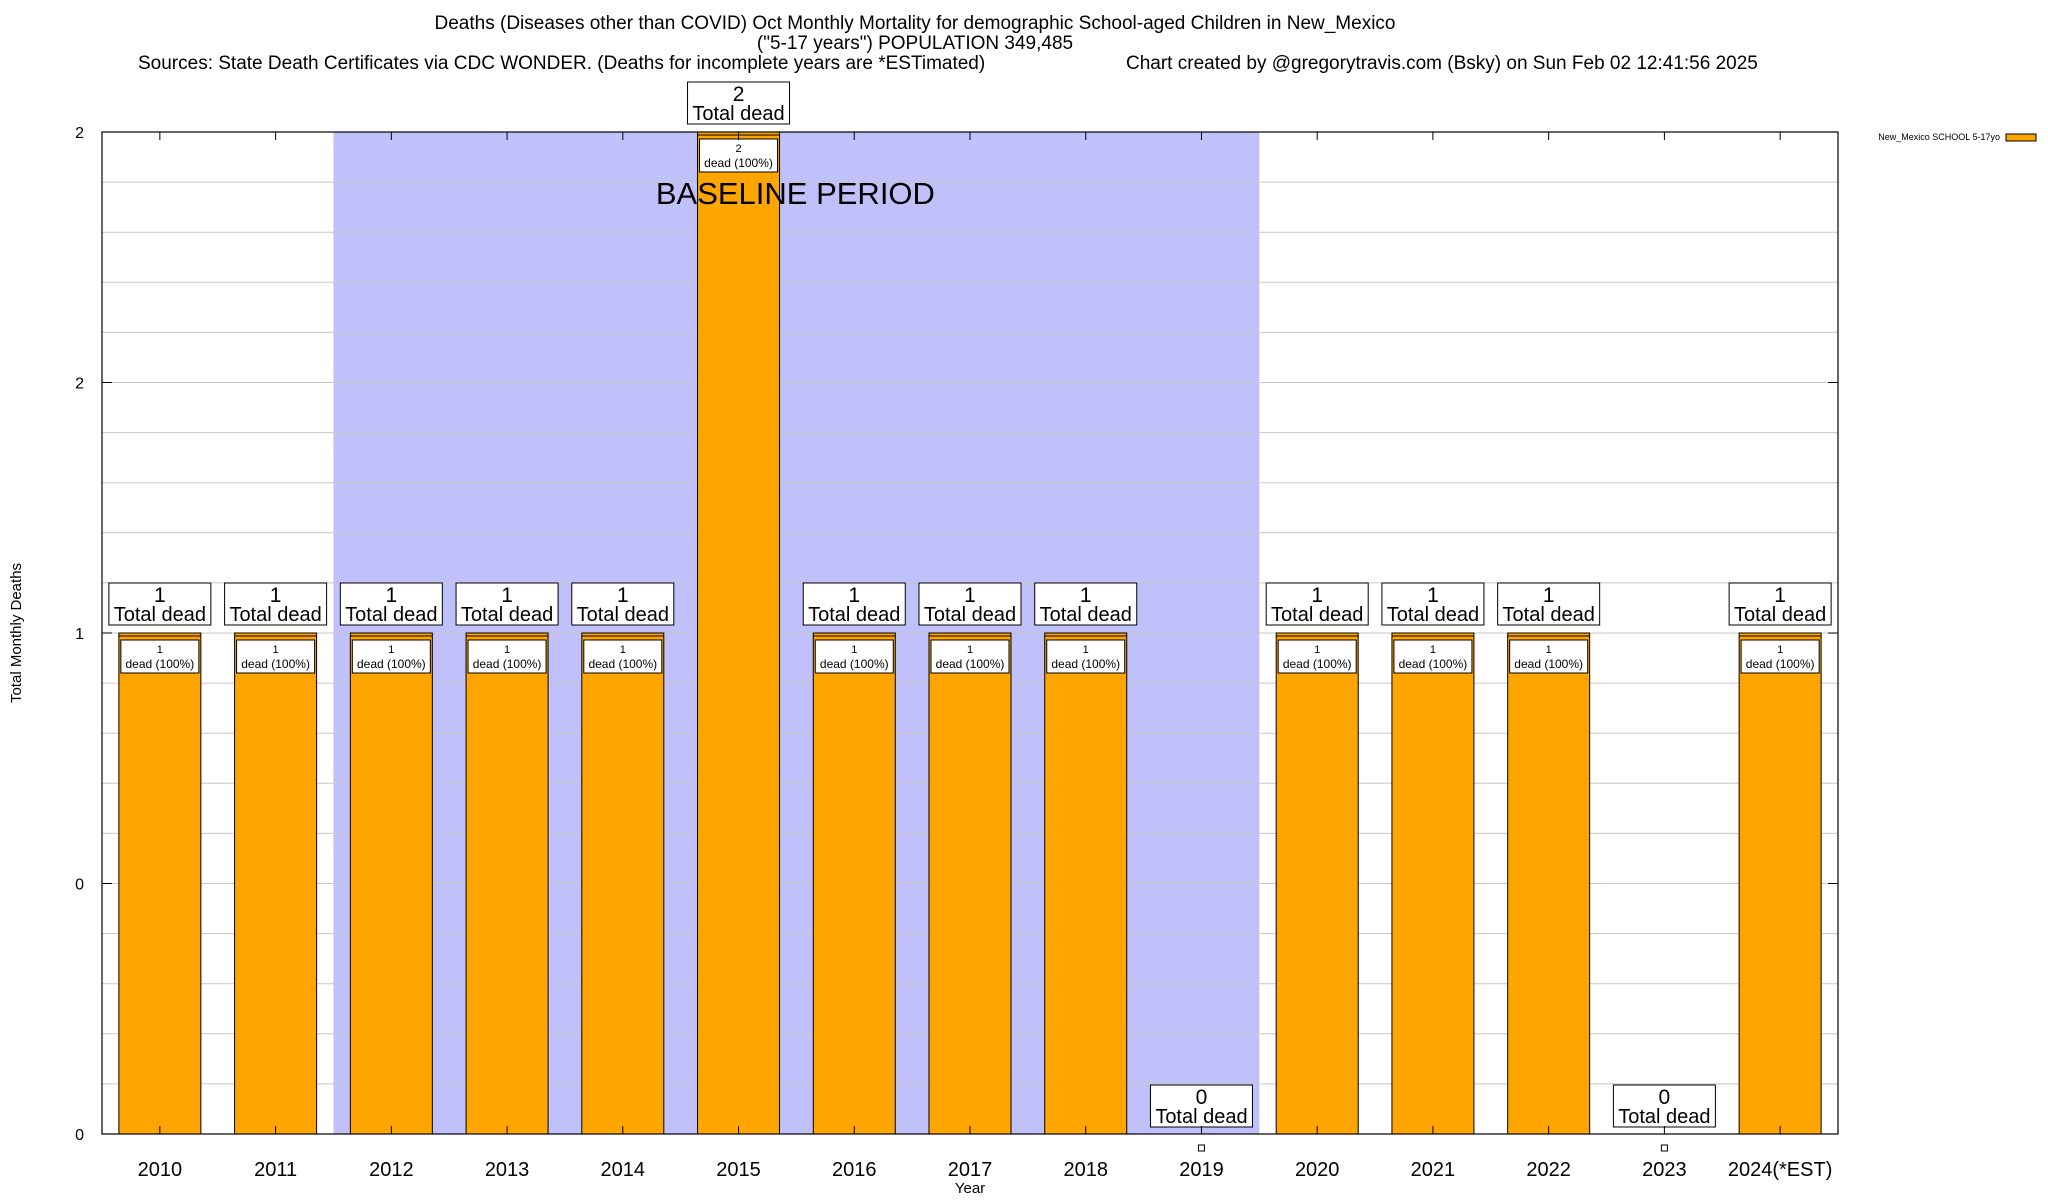  I want to click on x-axis-label: Year, so click(970, 1188).